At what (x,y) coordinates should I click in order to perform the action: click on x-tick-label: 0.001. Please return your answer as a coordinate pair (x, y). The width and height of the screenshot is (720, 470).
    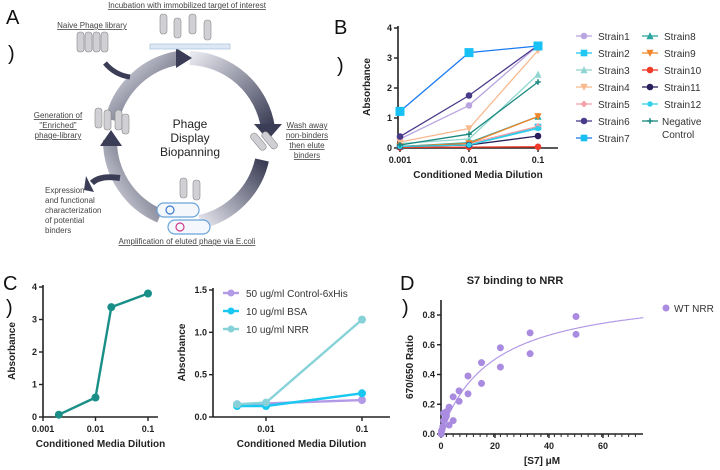
    Looking at the image, I should click on (43, 429).